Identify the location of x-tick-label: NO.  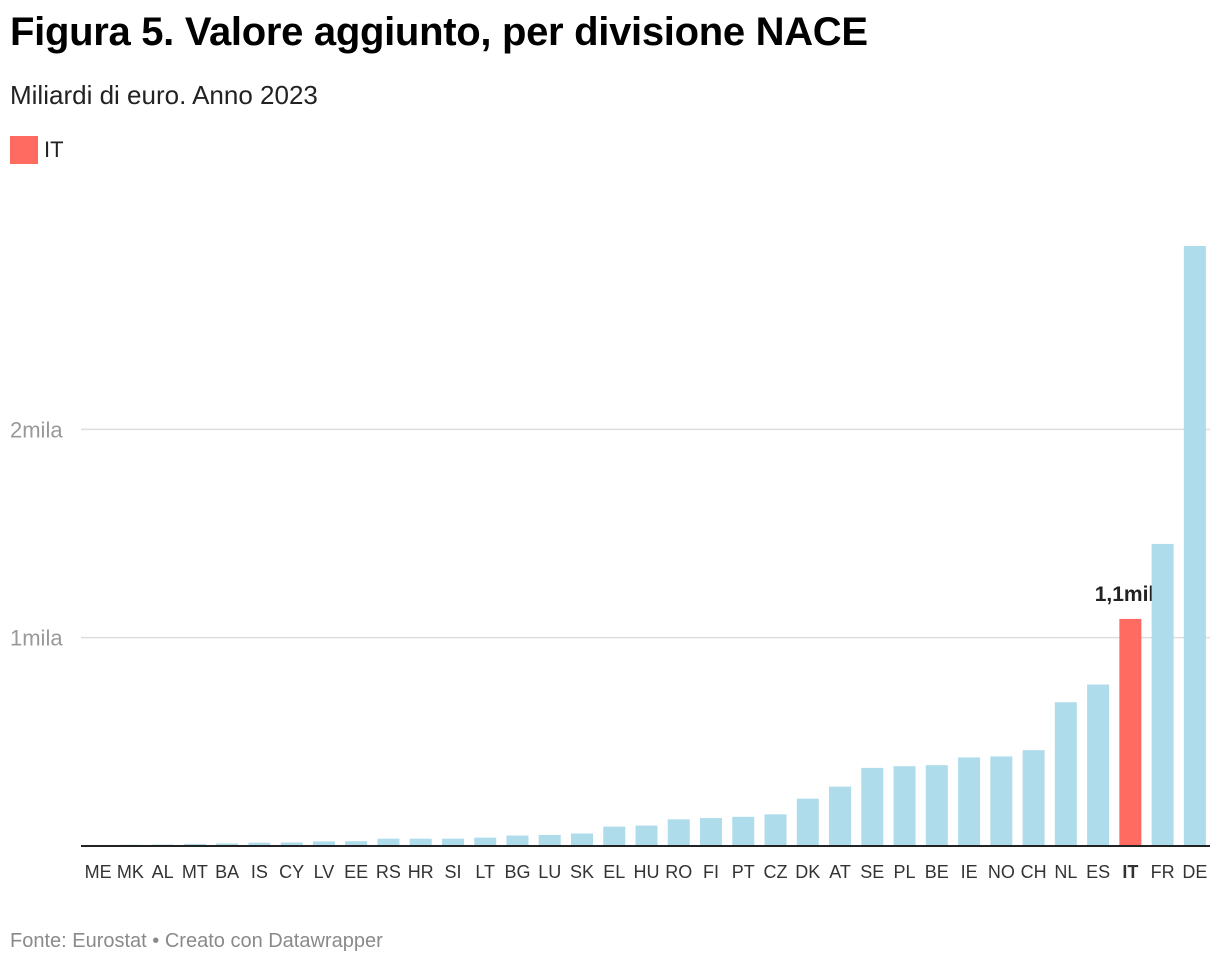
(1001, 872).